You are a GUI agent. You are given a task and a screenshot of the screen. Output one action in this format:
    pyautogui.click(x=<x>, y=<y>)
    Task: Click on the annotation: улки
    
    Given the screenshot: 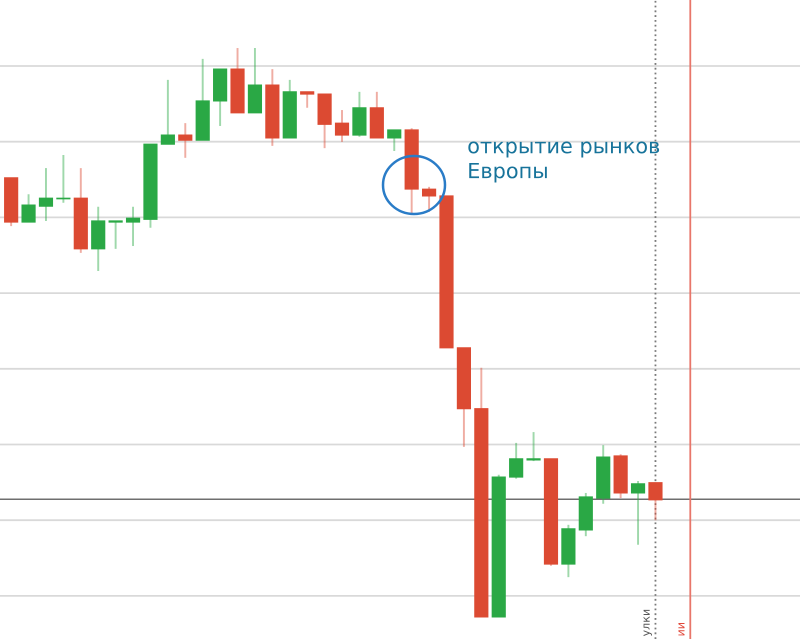 What is the action you would take?
    pyautogui.click(x=648, y=623)
    